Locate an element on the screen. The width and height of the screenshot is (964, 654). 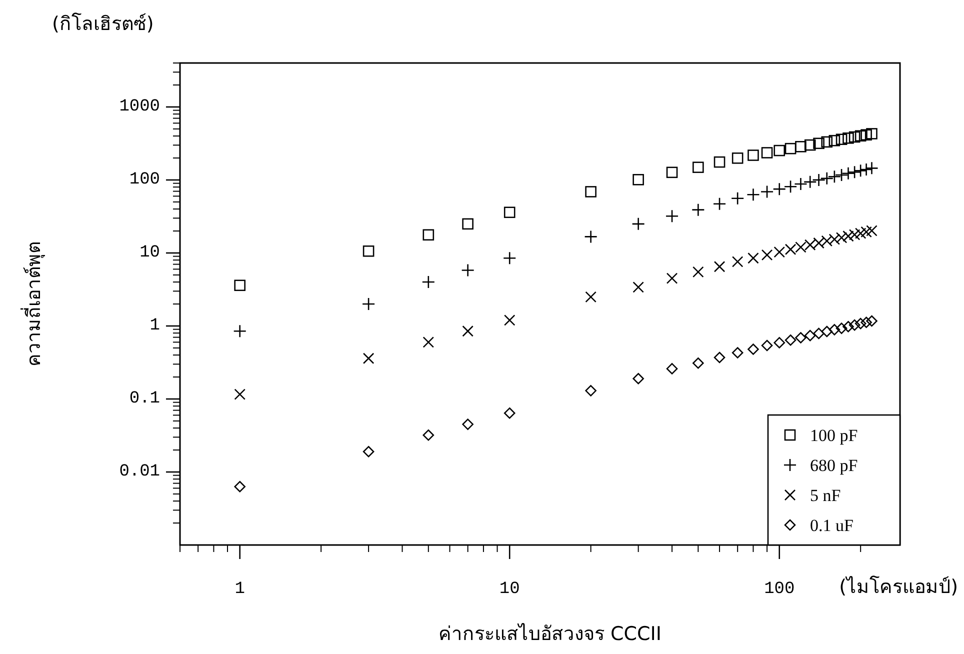
text: (ไมโครแอมป์) is located at coordinates (898, 586).